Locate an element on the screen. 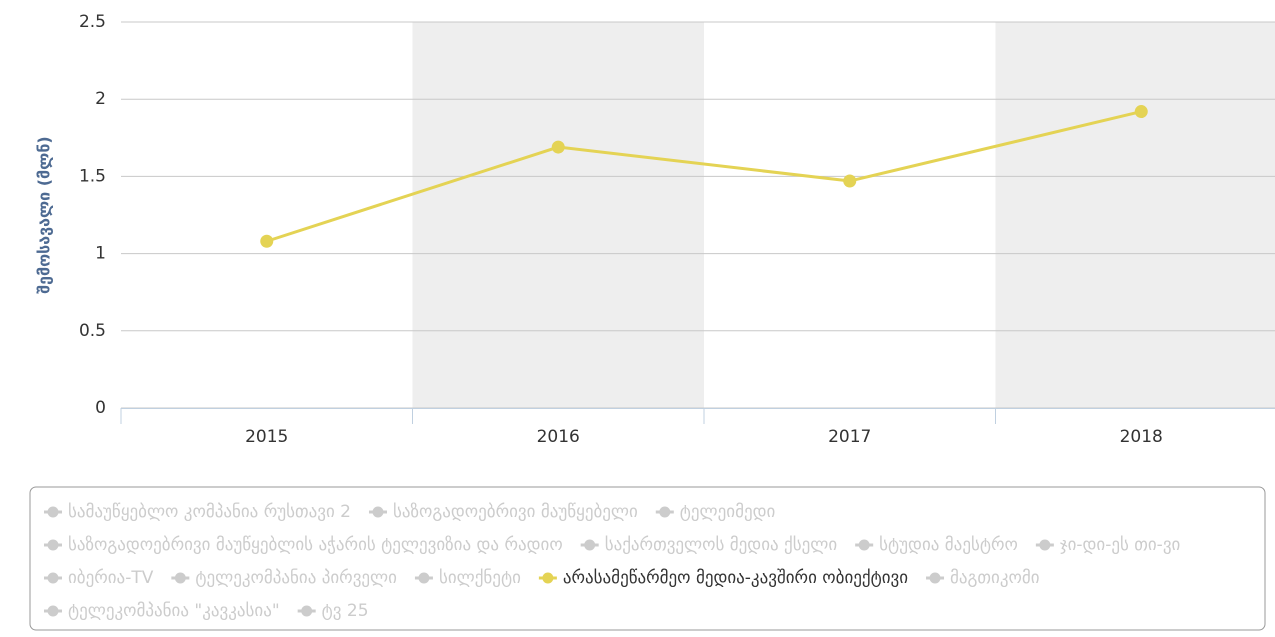 This screenshot has width=1275, height=637. x-tick-label: 2017 is located at coordinates (849, 437).